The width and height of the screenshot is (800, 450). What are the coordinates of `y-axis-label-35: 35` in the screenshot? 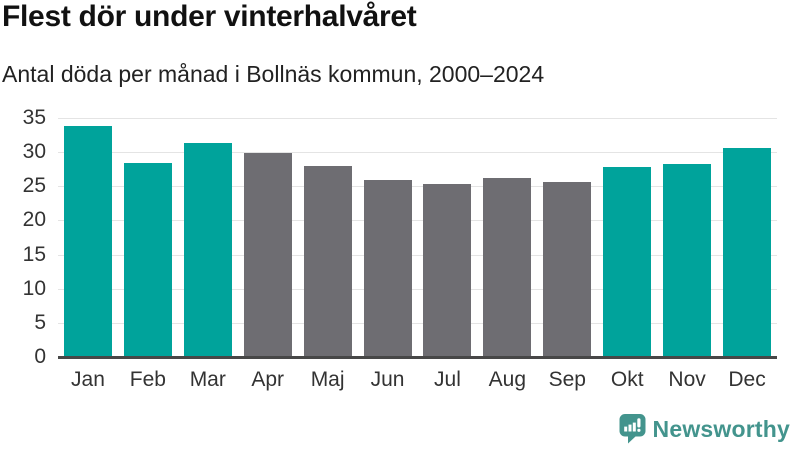 It's located at (34, 117).